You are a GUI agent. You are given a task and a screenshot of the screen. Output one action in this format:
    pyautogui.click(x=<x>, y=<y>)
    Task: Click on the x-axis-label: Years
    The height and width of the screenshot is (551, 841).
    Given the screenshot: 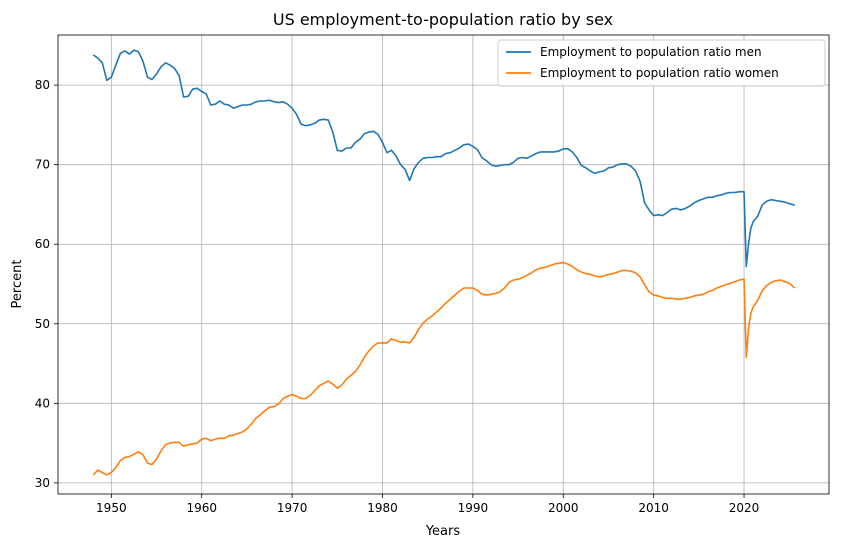 What is the action you would take?
    pyautogui.click(x=443, y=531)
    